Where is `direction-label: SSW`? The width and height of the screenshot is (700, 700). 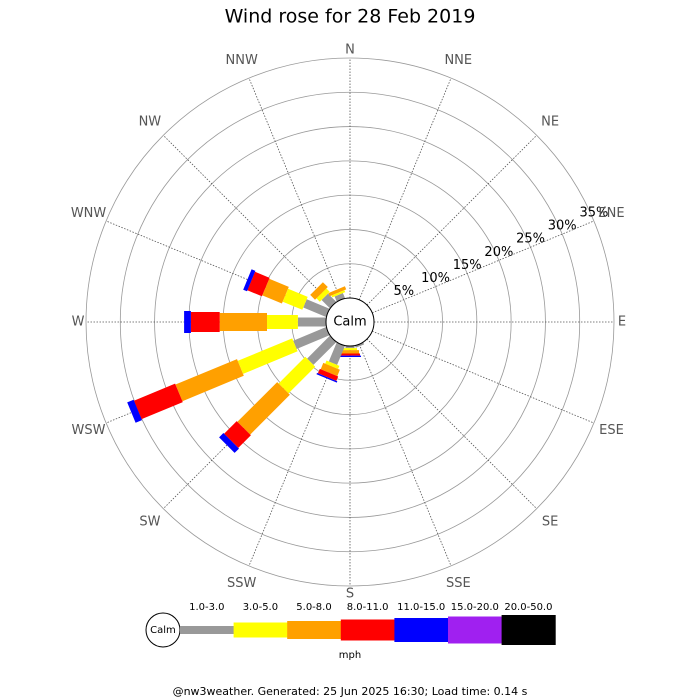
direction-label: SSW is located at coordinates (242, 583).